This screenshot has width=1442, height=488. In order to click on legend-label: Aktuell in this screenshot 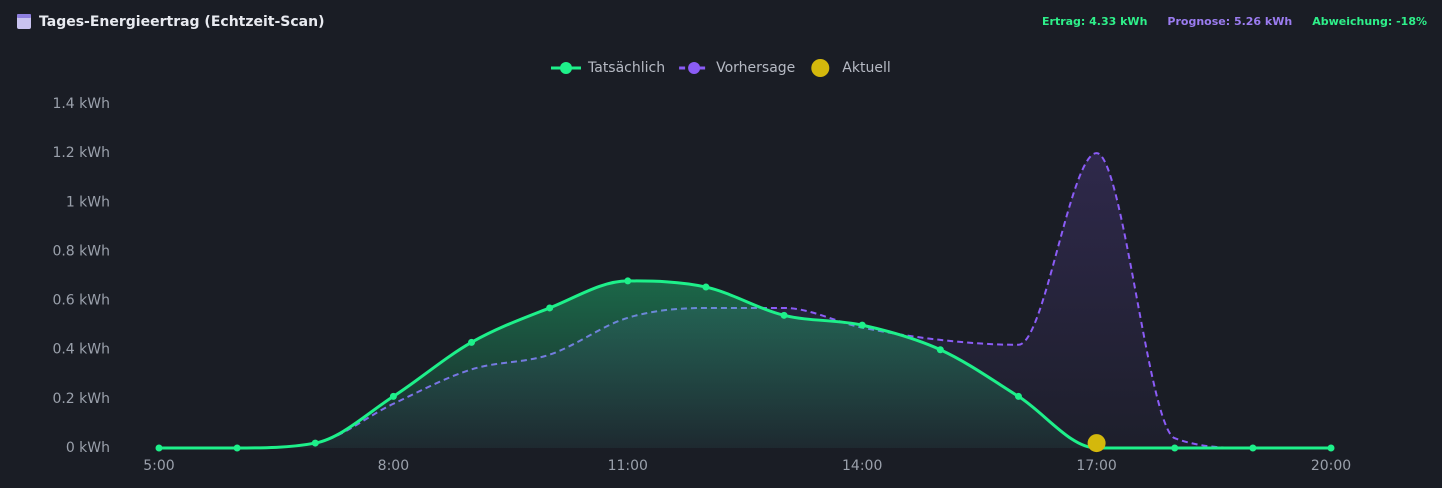, I will do `click(866, 68)`.